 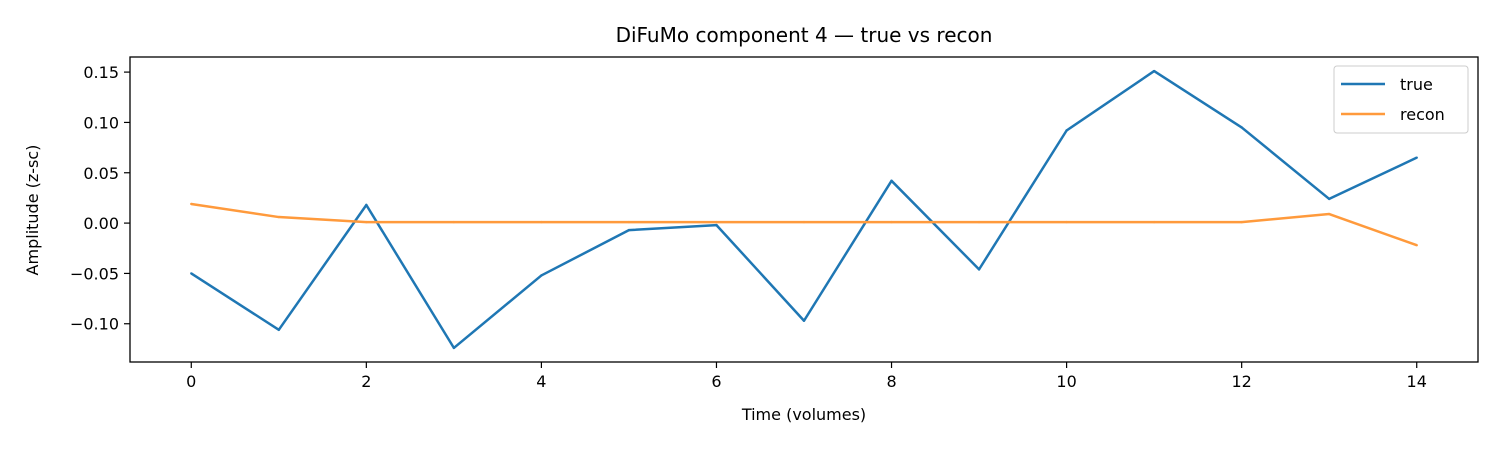 What do you see at coordinates (1401, 99) in the screenshot?
I see `legend: true recon` at bounding box center [1401, 99].